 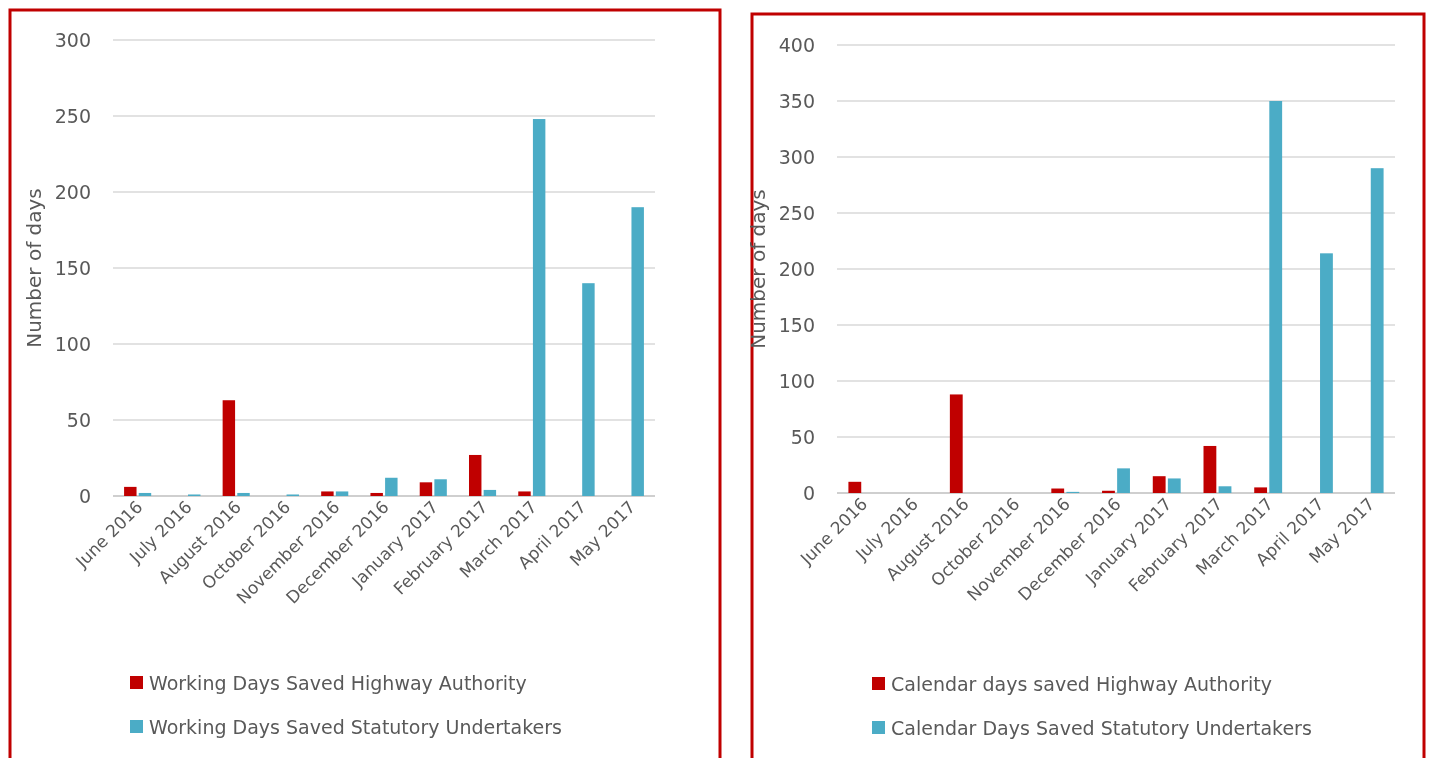 I want to click on legend-label: Calendar Days Saved Statutory Undertakers, so click(x=1101, y=727).